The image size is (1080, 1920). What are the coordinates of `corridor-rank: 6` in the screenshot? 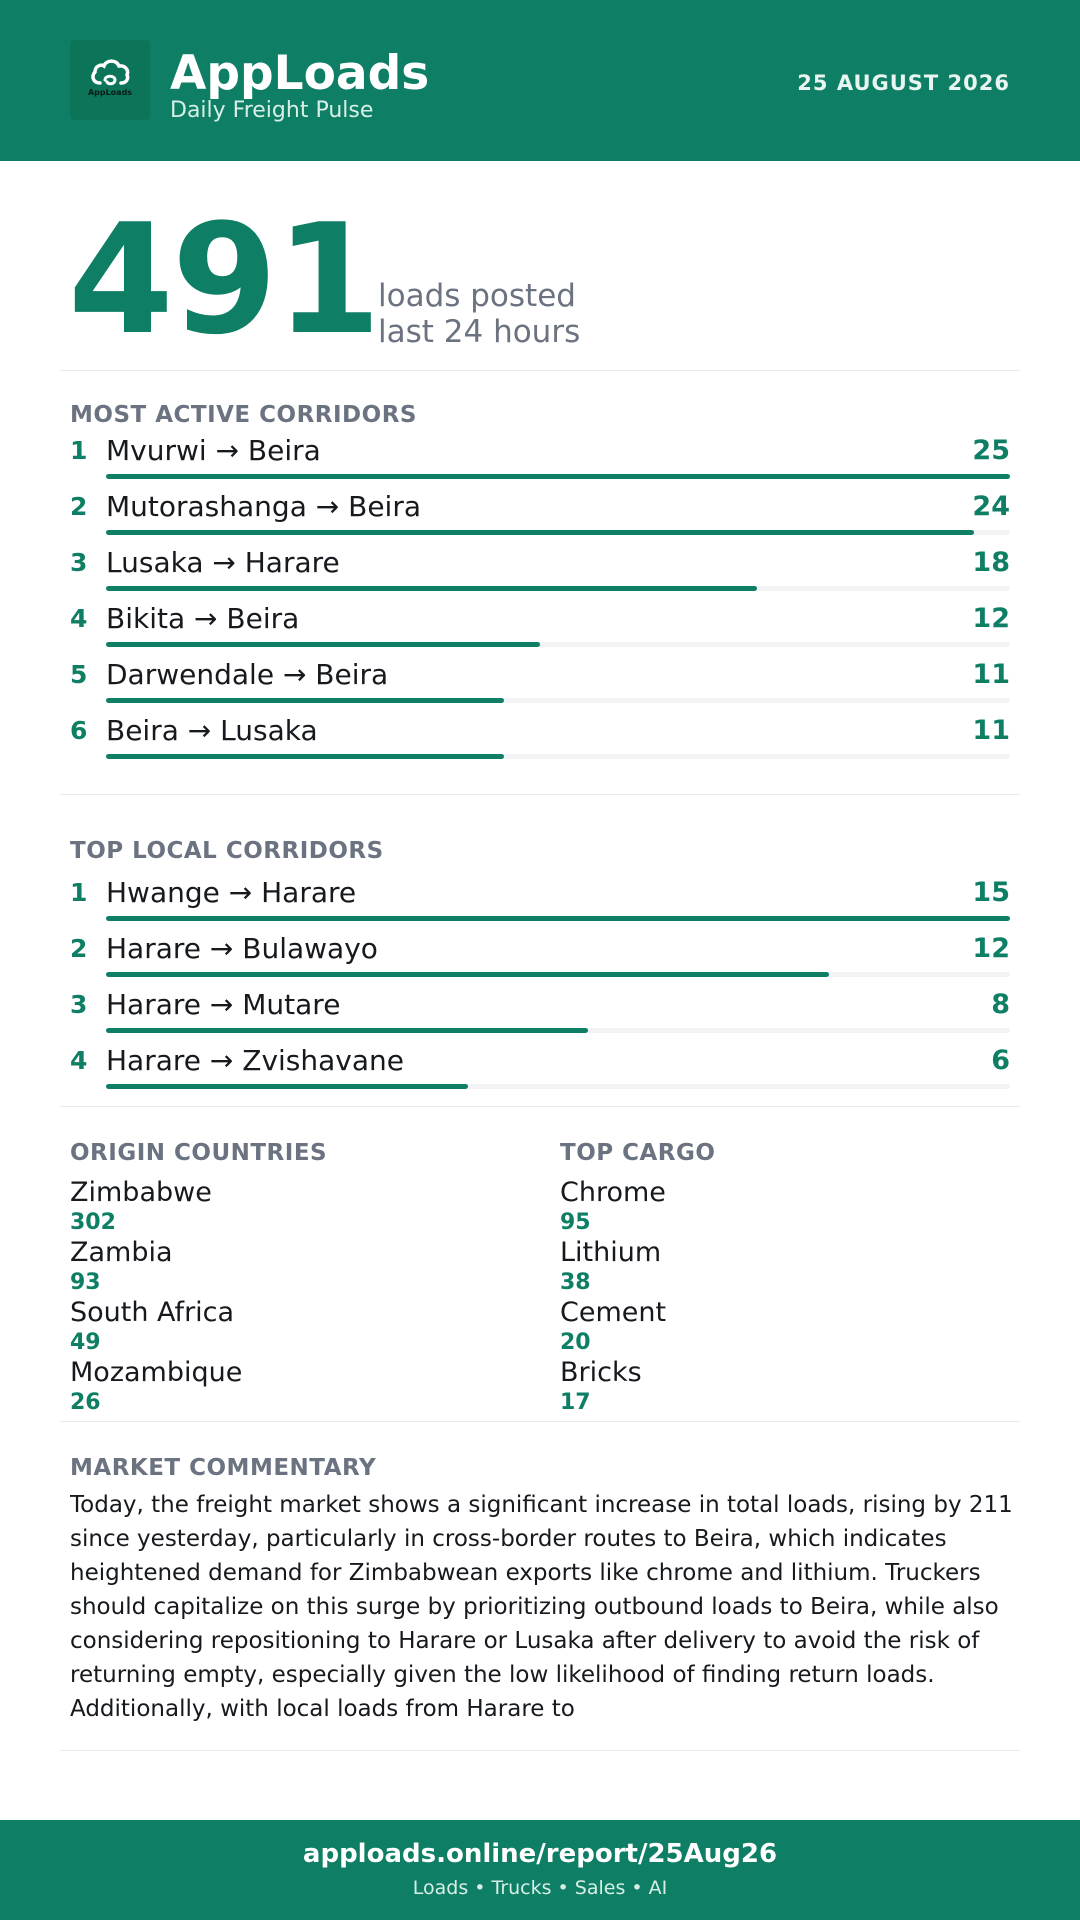 It's located at (79, 730).